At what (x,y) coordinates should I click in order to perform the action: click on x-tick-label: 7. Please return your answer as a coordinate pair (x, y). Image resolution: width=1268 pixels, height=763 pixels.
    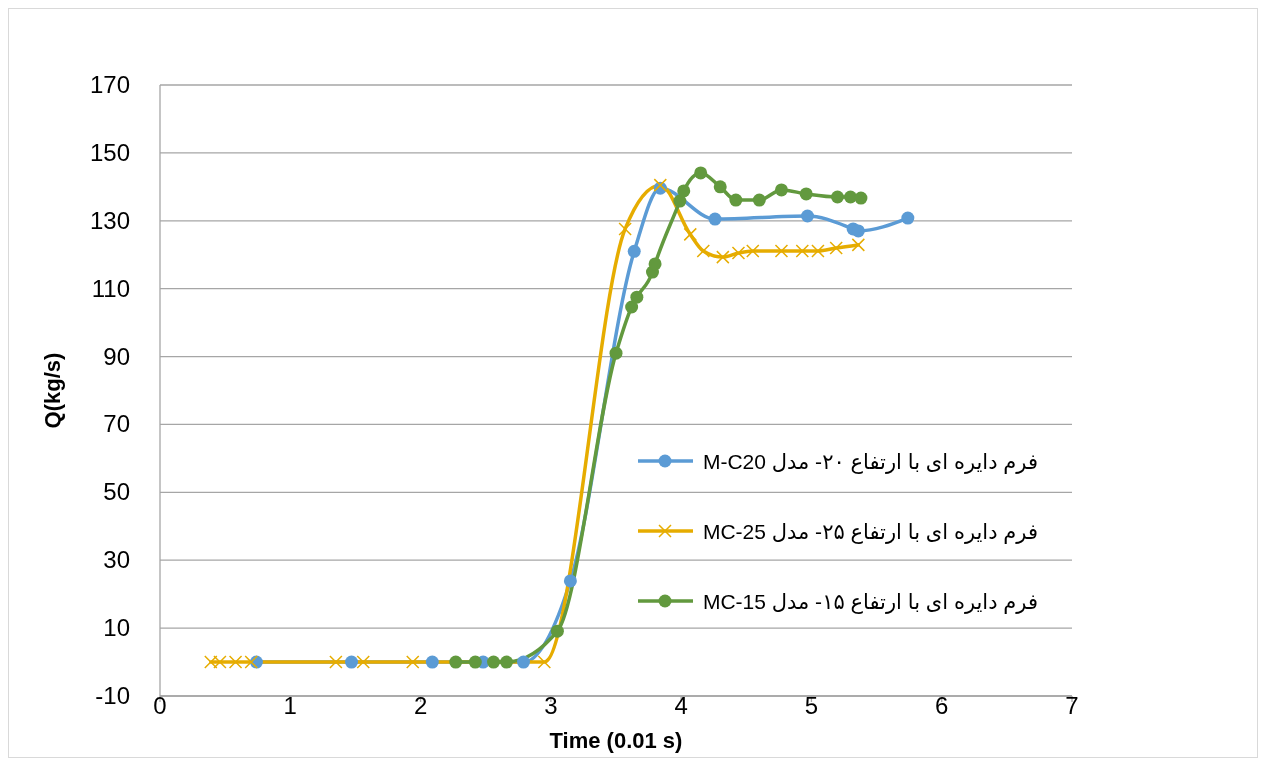
    Looking at the image, I should click on (1072, 705).